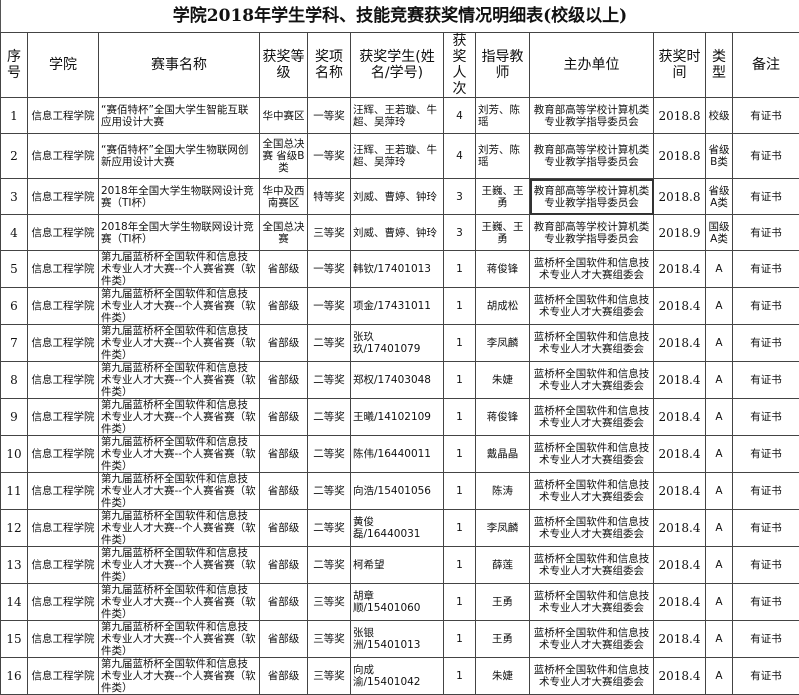 The height and width of the screenshot is (695, 799). I want to click on cell-award-name: 一等奖, so click(329, 116).